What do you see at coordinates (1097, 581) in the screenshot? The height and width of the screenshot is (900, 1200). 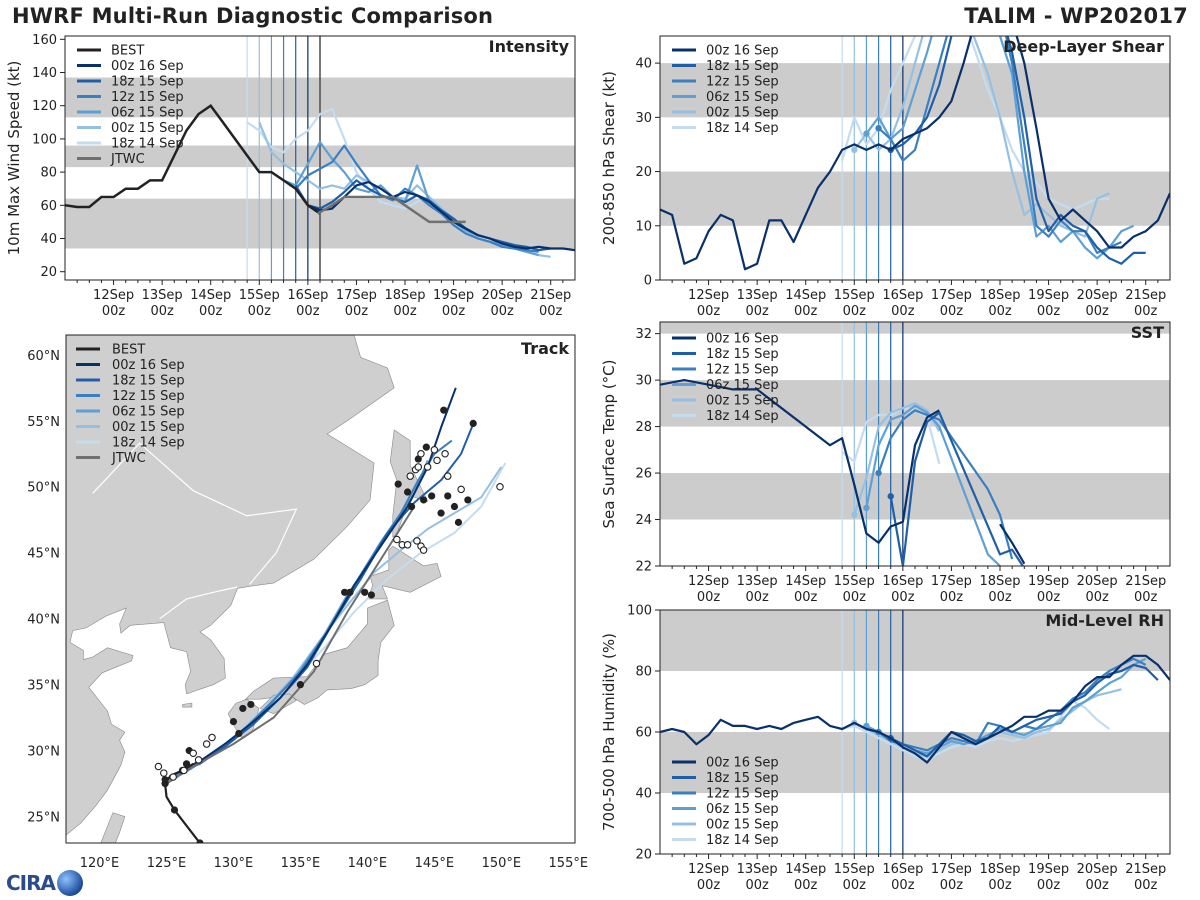 I see `x-tick-label: 20Sep` at bounding box center [1097, 581].